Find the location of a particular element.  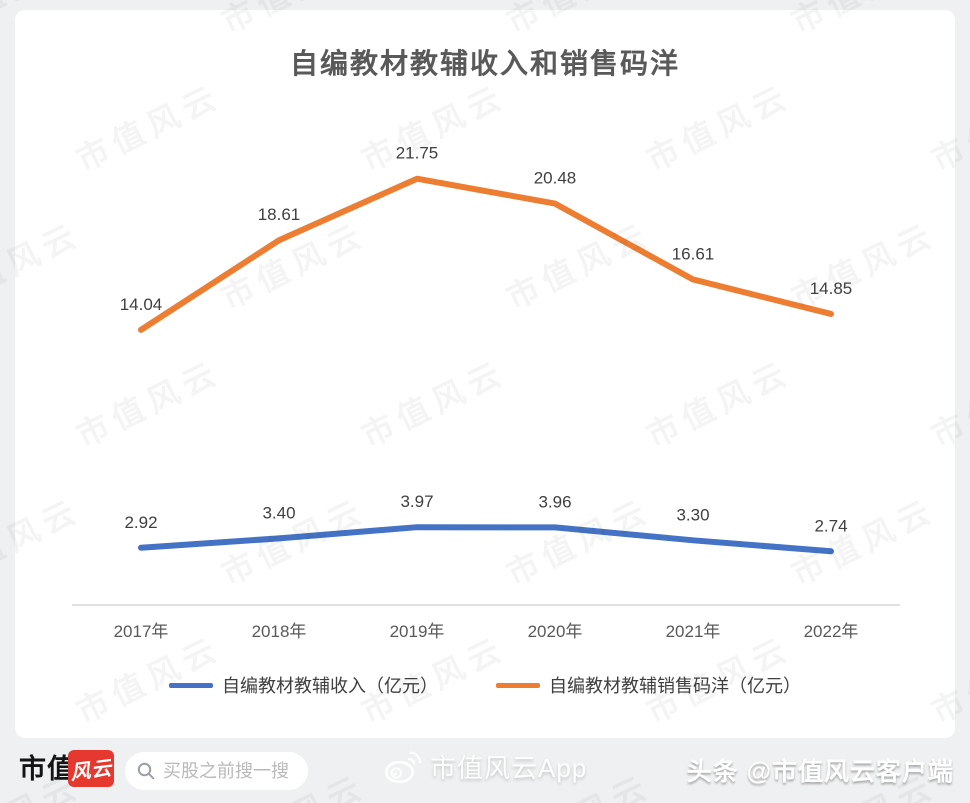

value-label: 21.75 is located at coordinates (417, 153).